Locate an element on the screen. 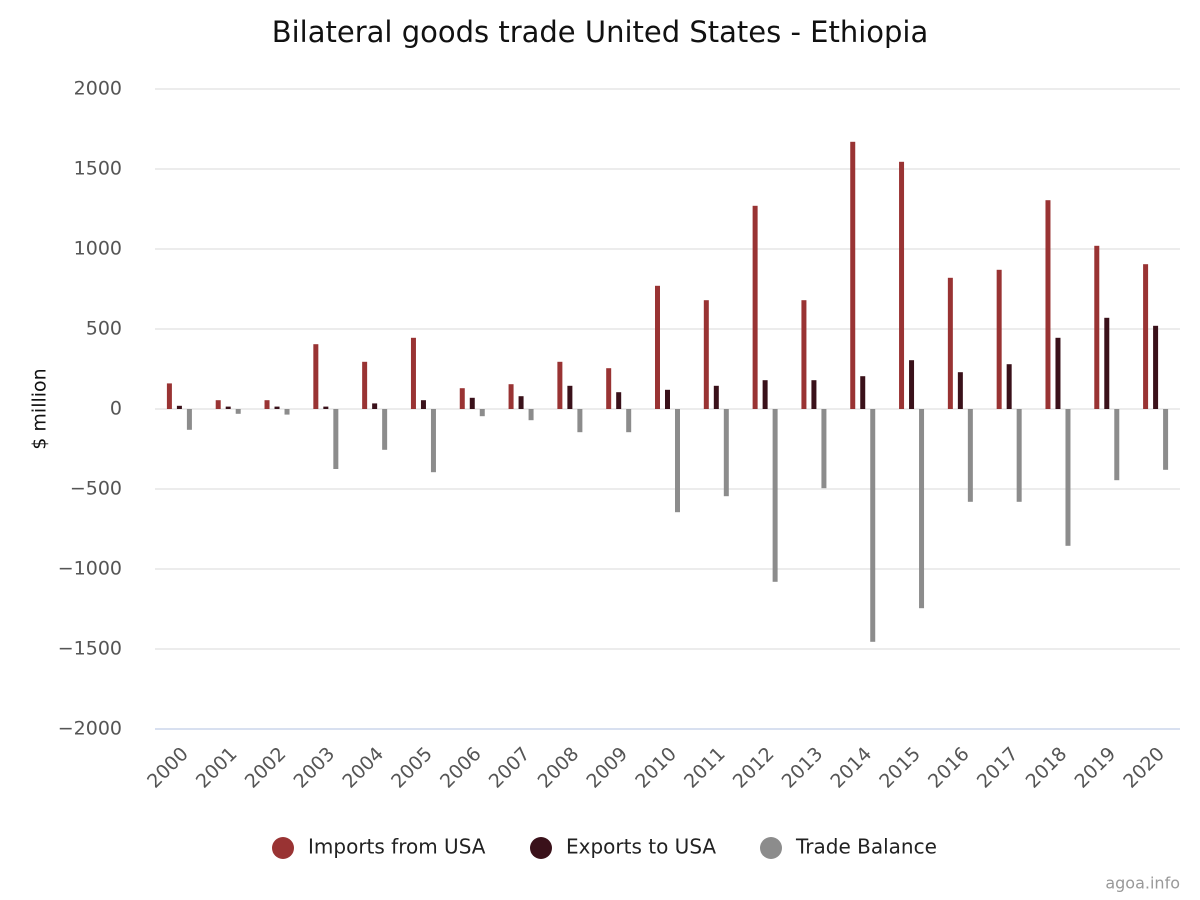  x-tick-label: 2018 is located at coordinates (1047, 768).